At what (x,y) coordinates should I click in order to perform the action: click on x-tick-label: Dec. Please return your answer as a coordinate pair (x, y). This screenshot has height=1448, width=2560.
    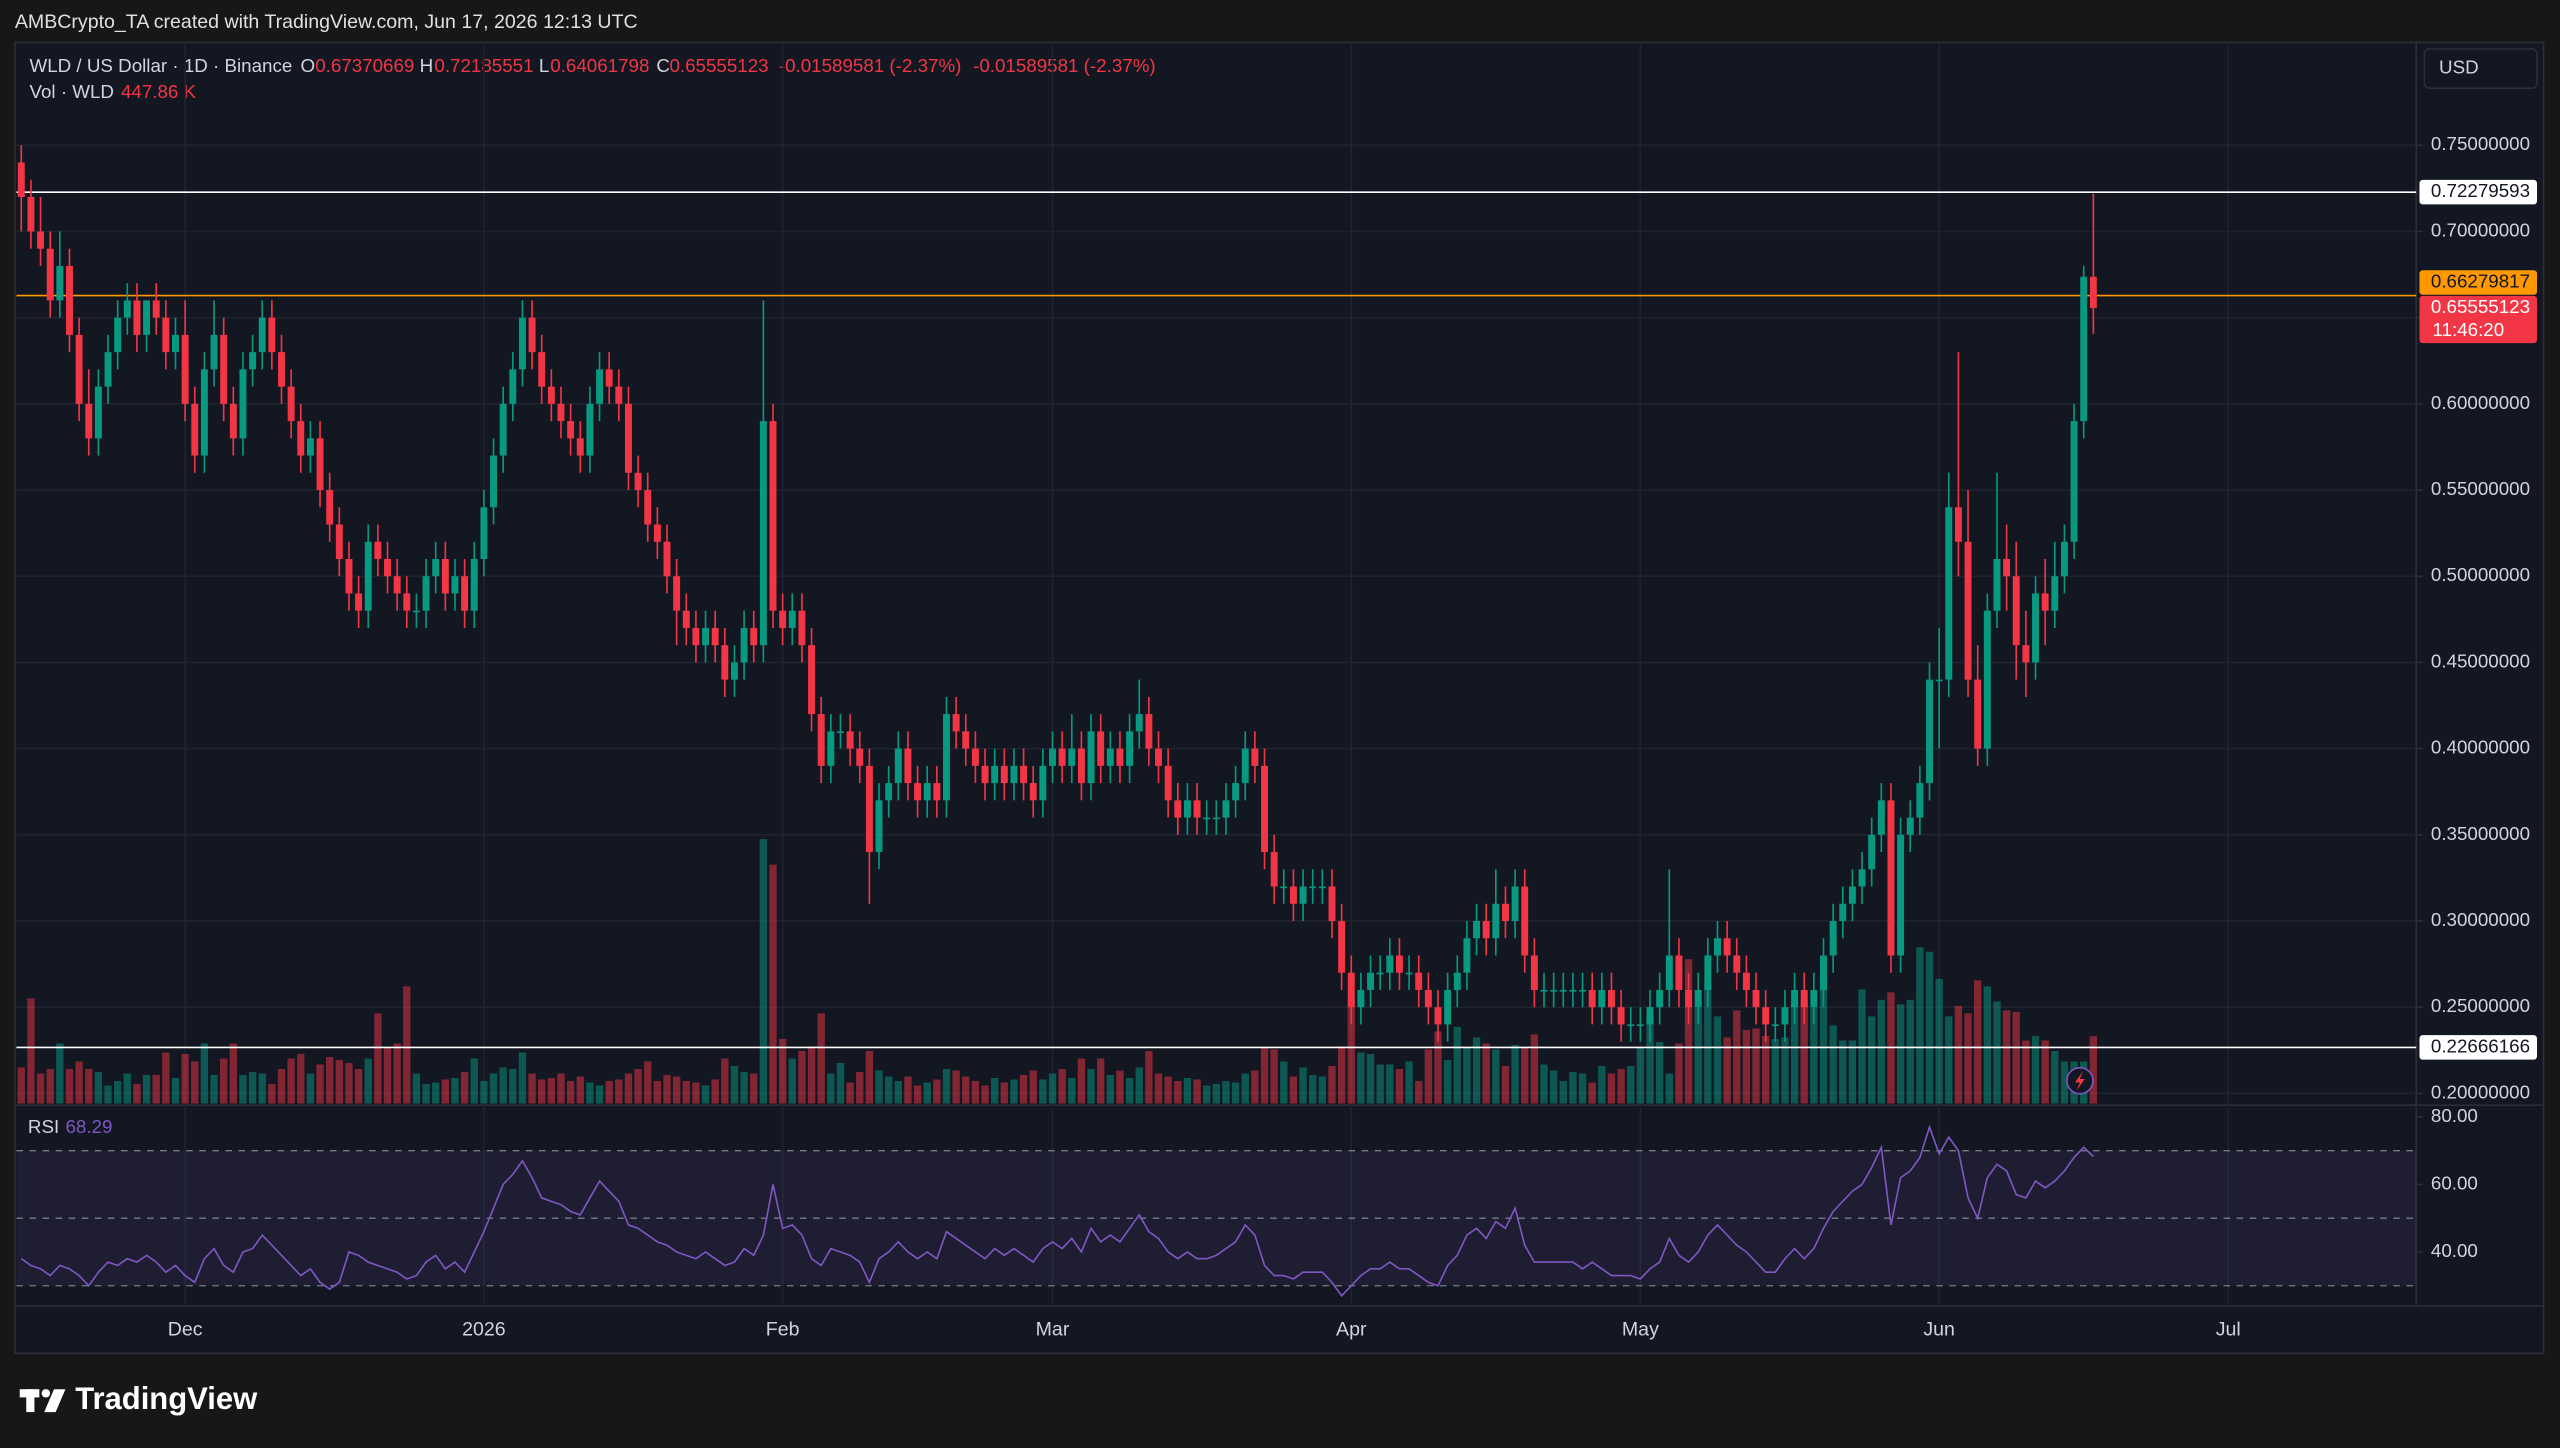
    Looking at the image, I should click on (185, 1330).